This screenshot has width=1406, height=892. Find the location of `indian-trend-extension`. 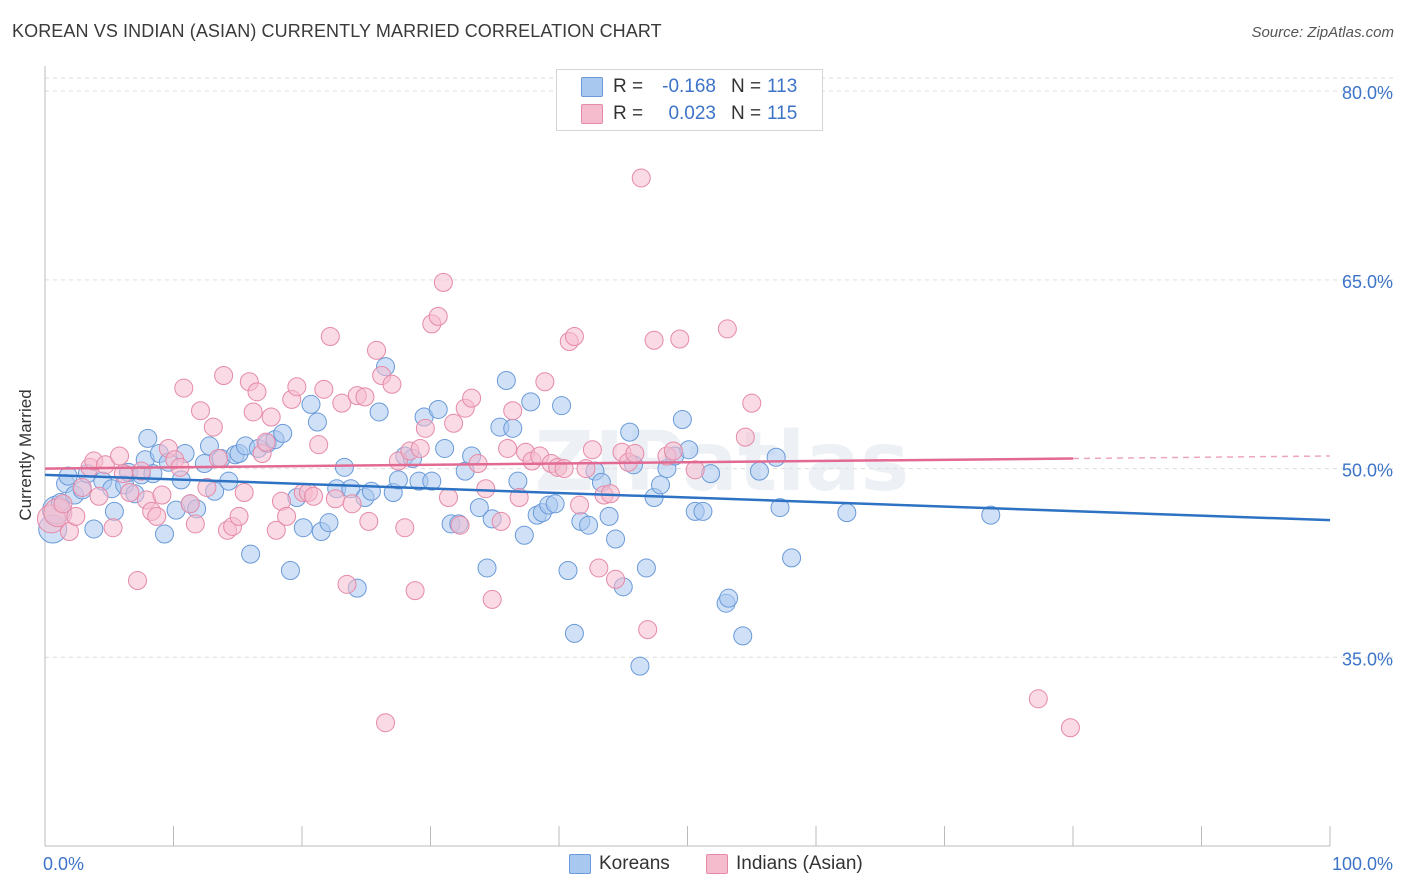

indian-trend-extension is located at coordinates (1201, 457).